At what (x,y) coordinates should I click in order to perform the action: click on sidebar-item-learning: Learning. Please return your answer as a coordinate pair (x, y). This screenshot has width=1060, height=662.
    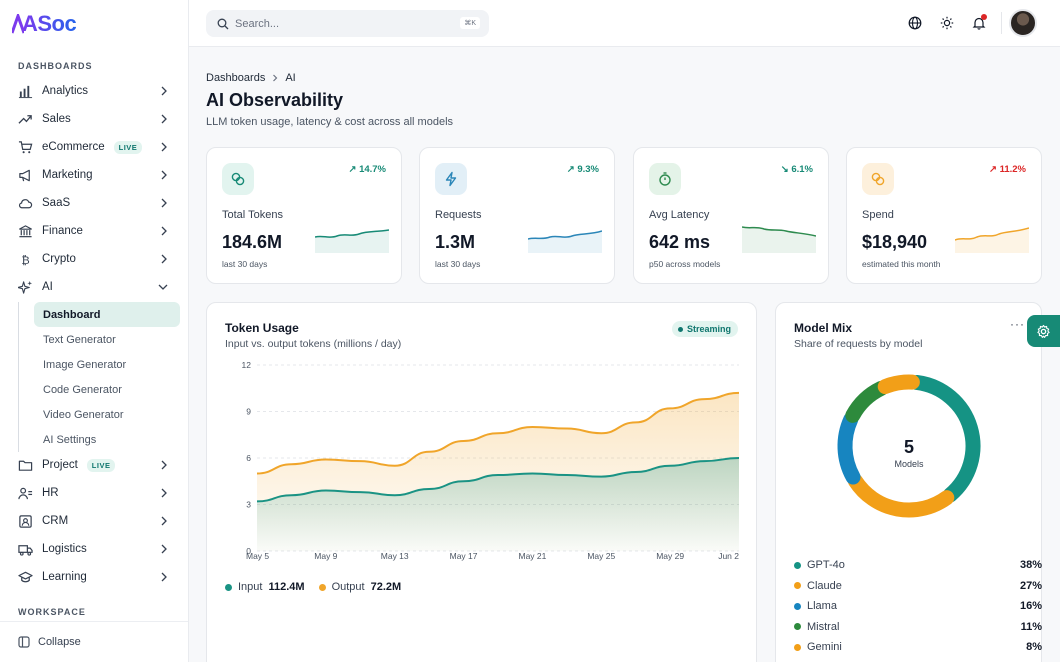
    Looking at the image, I should click on (94, 577).